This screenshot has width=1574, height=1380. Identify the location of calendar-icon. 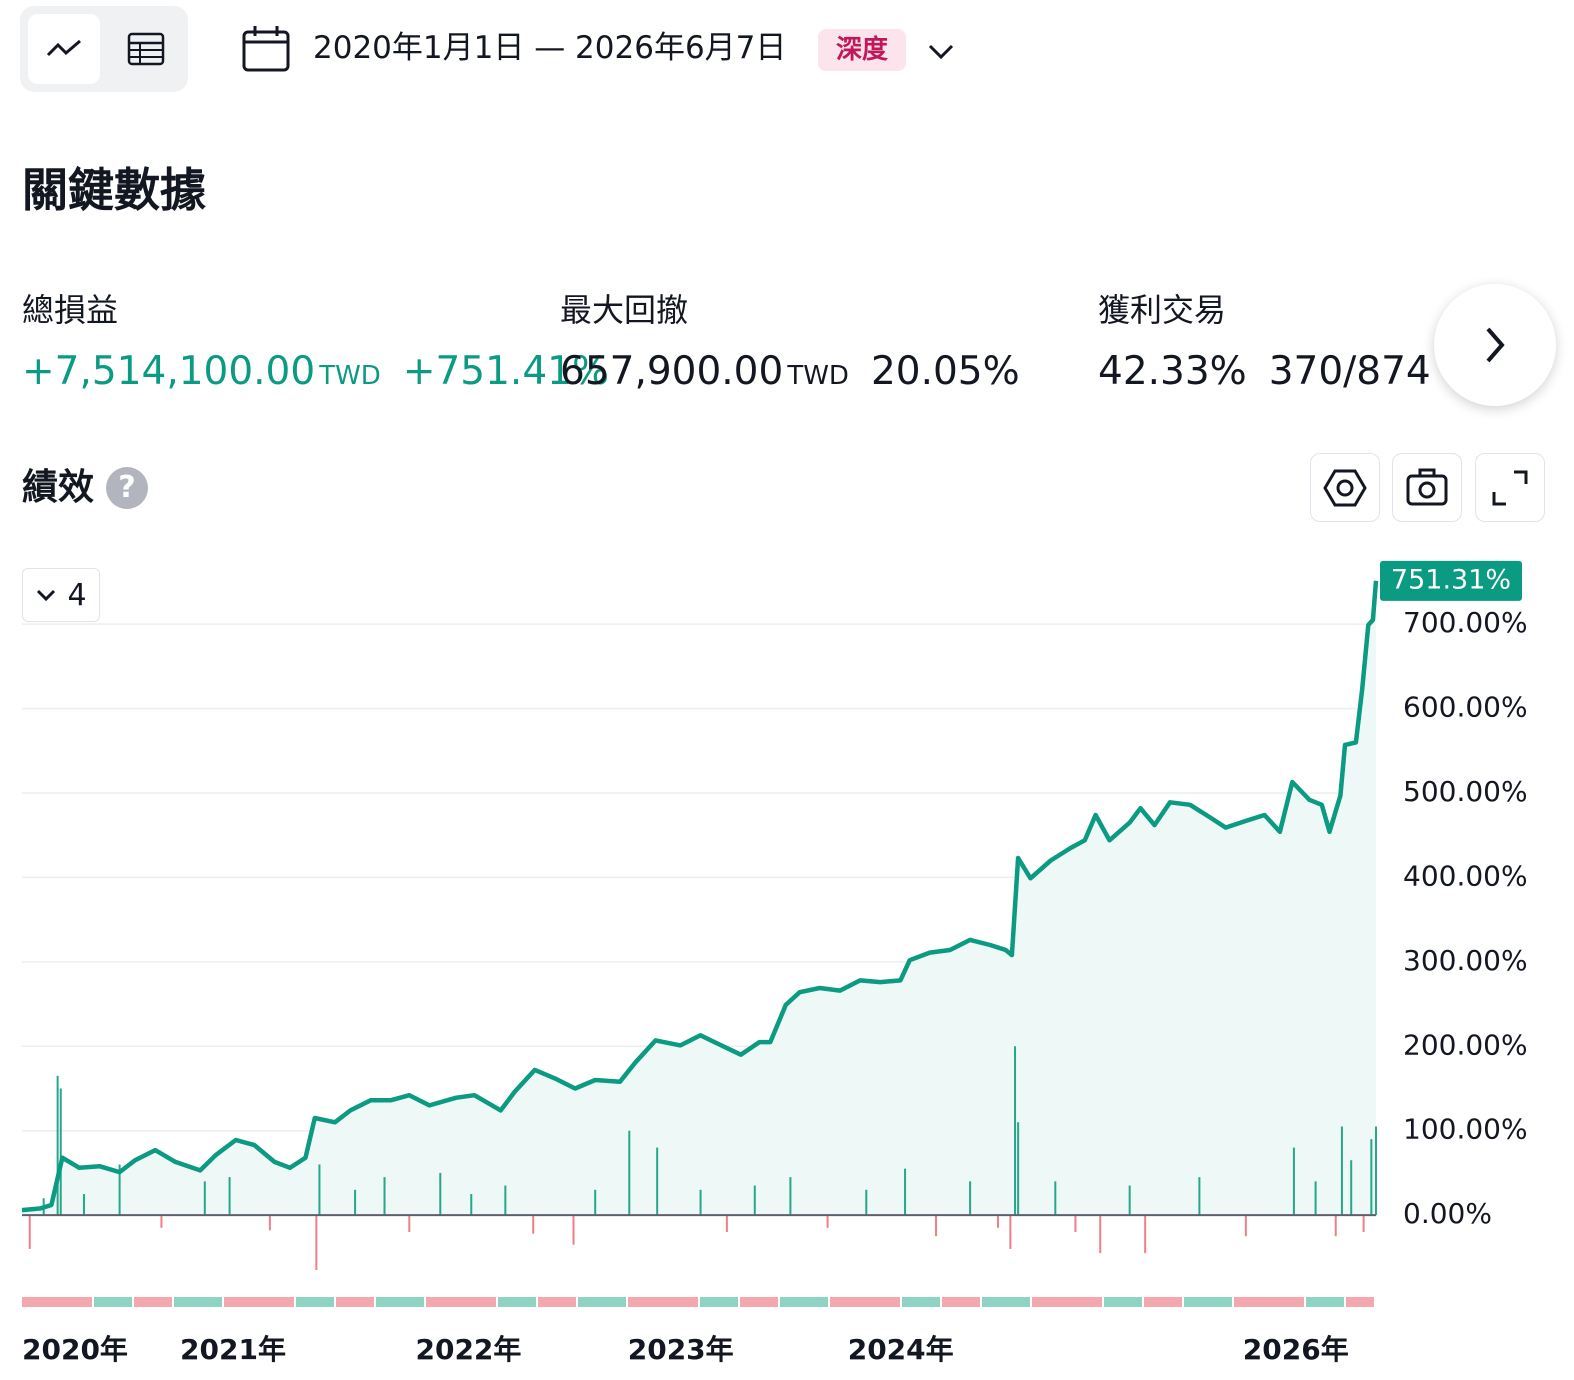
(266, 49).